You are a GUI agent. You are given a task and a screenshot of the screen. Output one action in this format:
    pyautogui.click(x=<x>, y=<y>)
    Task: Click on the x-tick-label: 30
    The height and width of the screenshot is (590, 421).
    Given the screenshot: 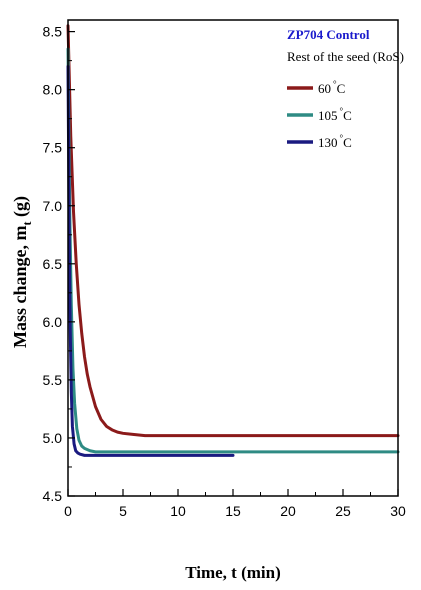 What is the action you would take?
    pyautogui.click(x=398, y=511)
    